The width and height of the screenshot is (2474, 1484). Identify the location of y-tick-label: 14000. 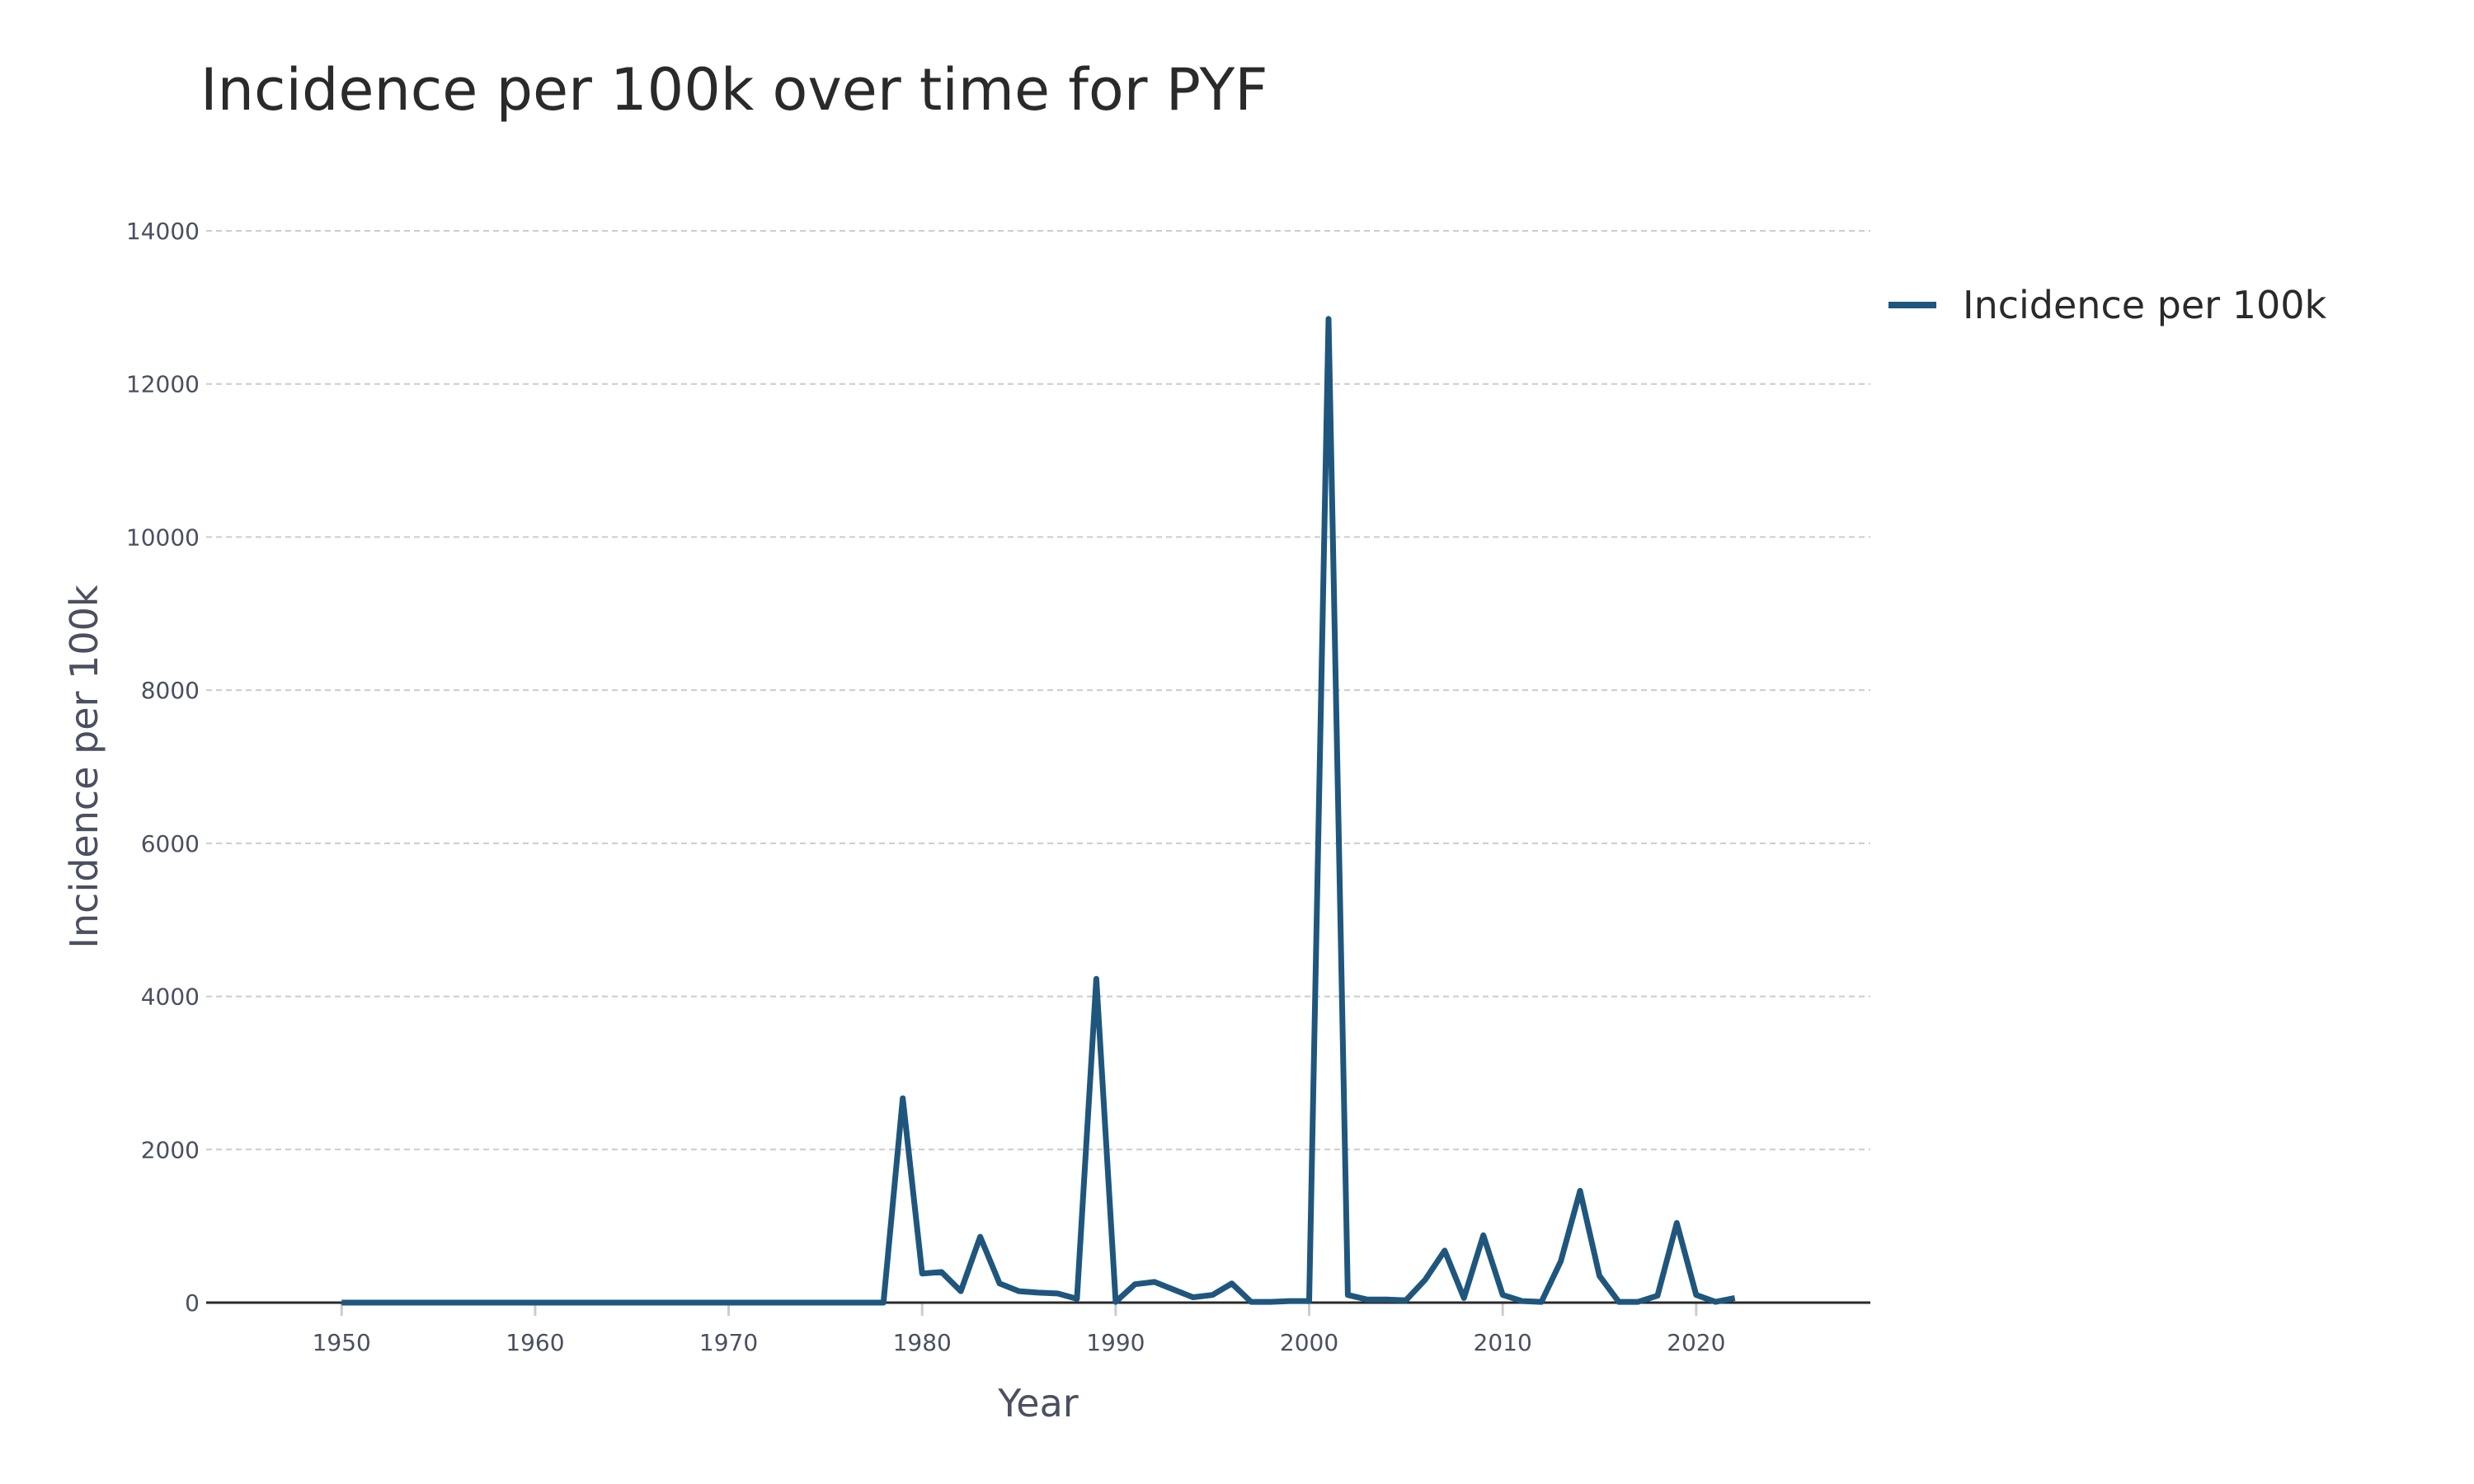
(163, 231).